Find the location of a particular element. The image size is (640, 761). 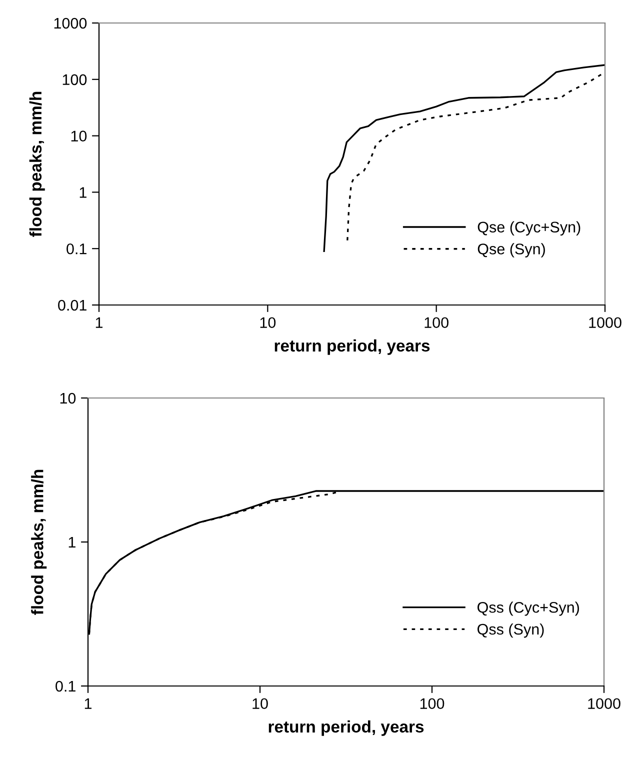

legend-label: Qse (Syn) is located at coordinates (511, 250).